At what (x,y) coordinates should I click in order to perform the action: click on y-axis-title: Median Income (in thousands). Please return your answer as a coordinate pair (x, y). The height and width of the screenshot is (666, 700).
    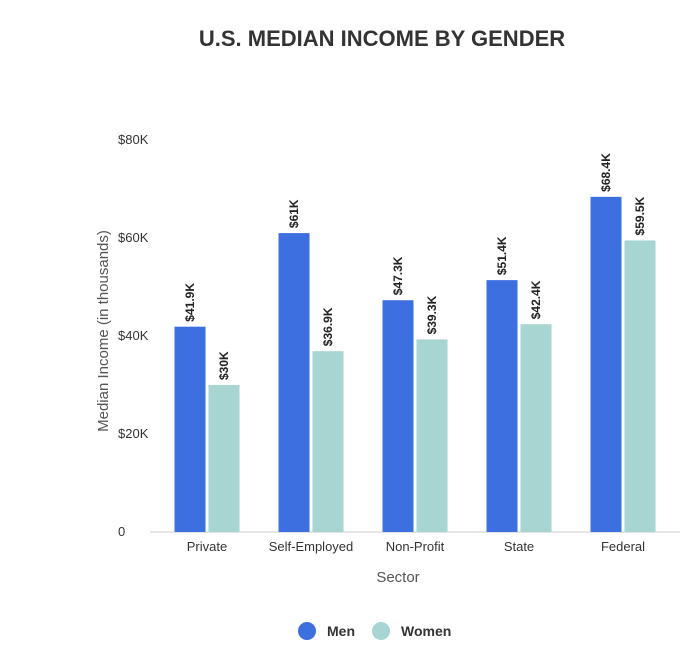
    Looking at the image, I should click on (103, 331).